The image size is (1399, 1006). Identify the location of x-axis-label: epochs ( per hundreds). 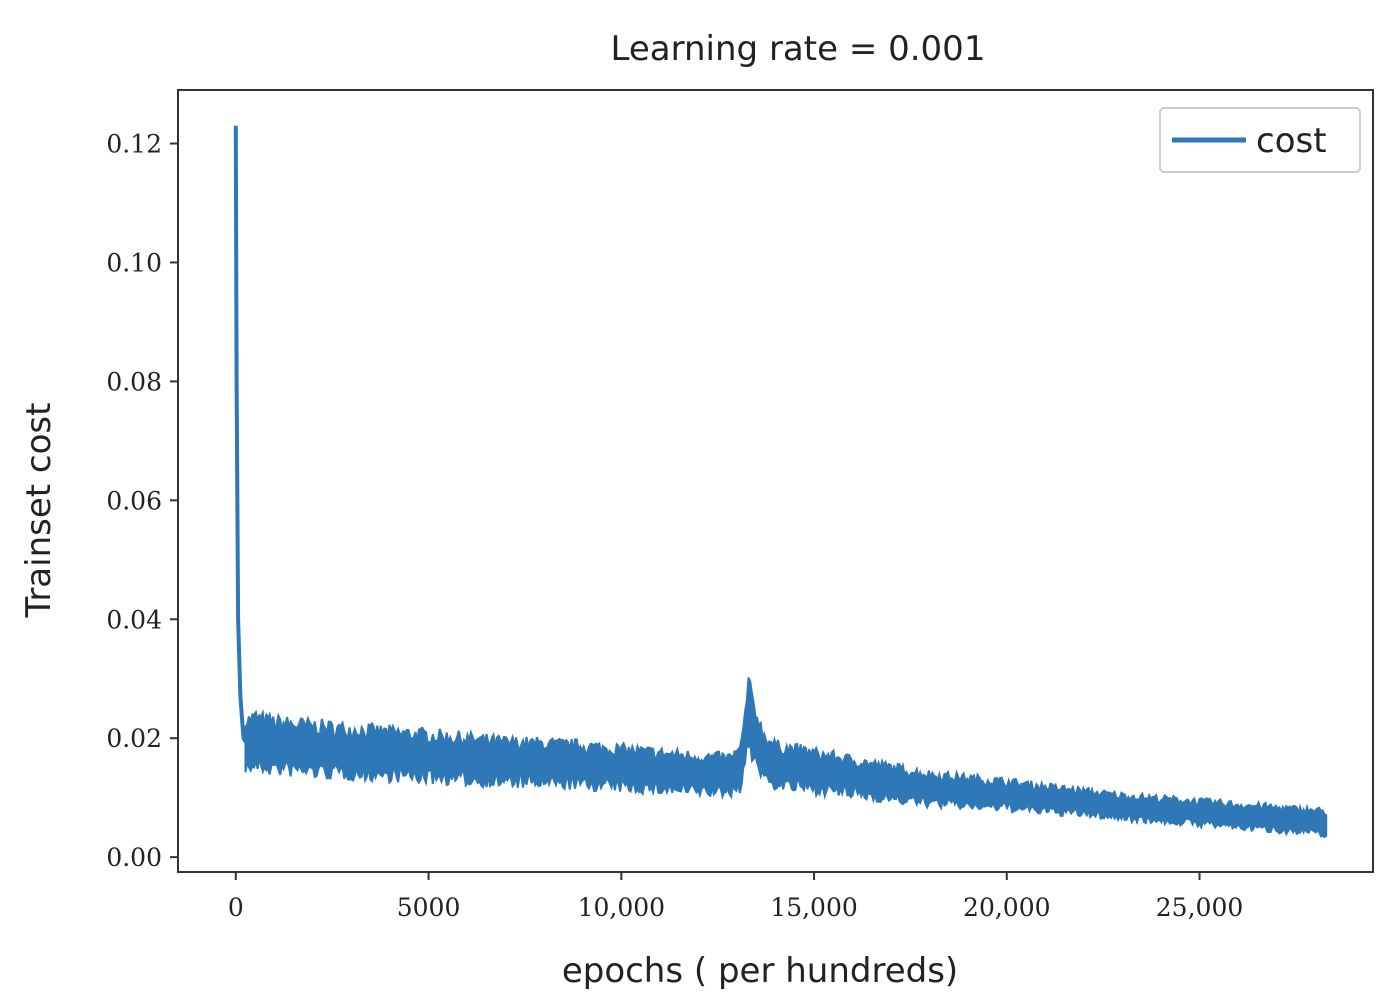
(760, 971).